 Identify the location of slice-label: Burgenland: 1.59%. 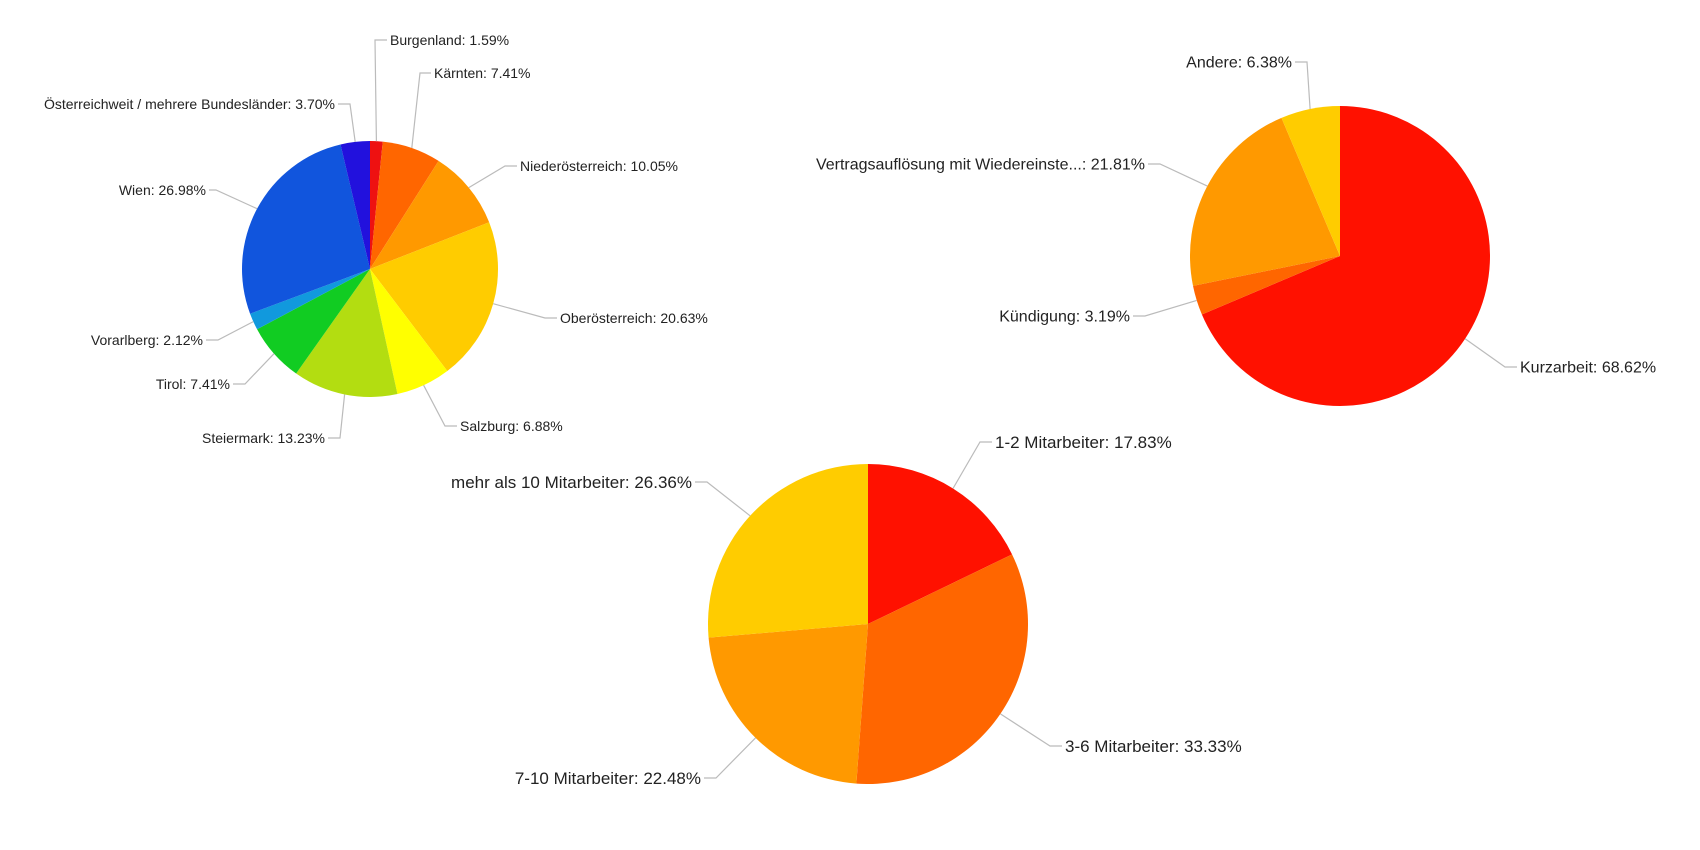
(449, 40).